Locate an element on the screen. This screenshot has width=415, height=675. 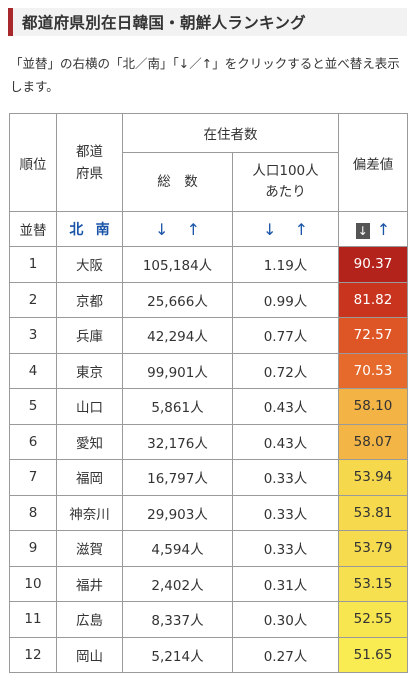
per100-cell: 0.27人 is located at coordinates (285, 654).